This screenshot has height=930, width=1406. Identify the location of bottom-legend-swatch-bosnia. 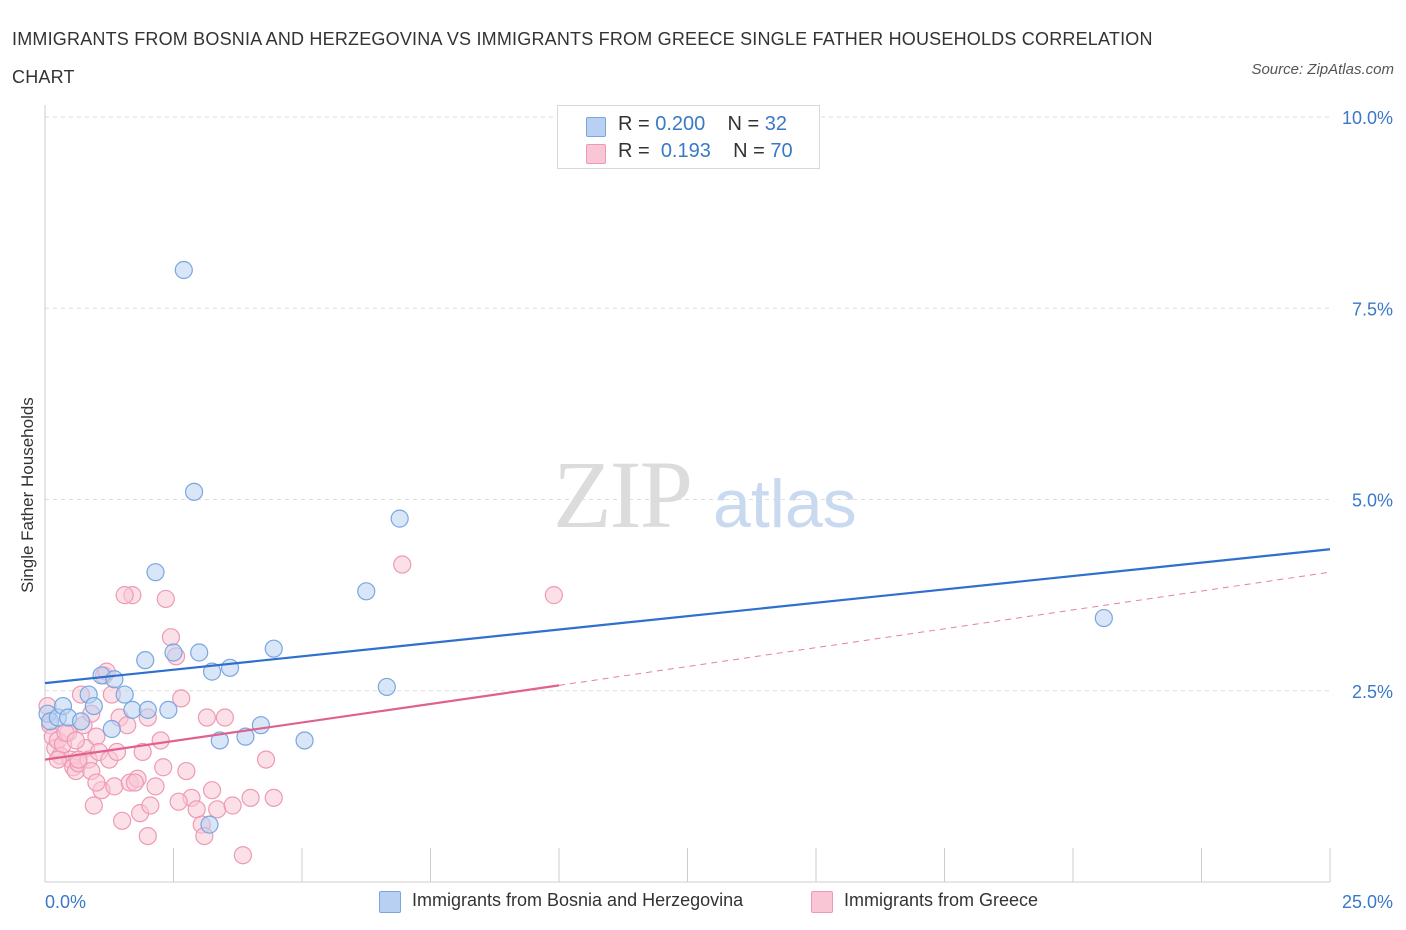
(390, 902).